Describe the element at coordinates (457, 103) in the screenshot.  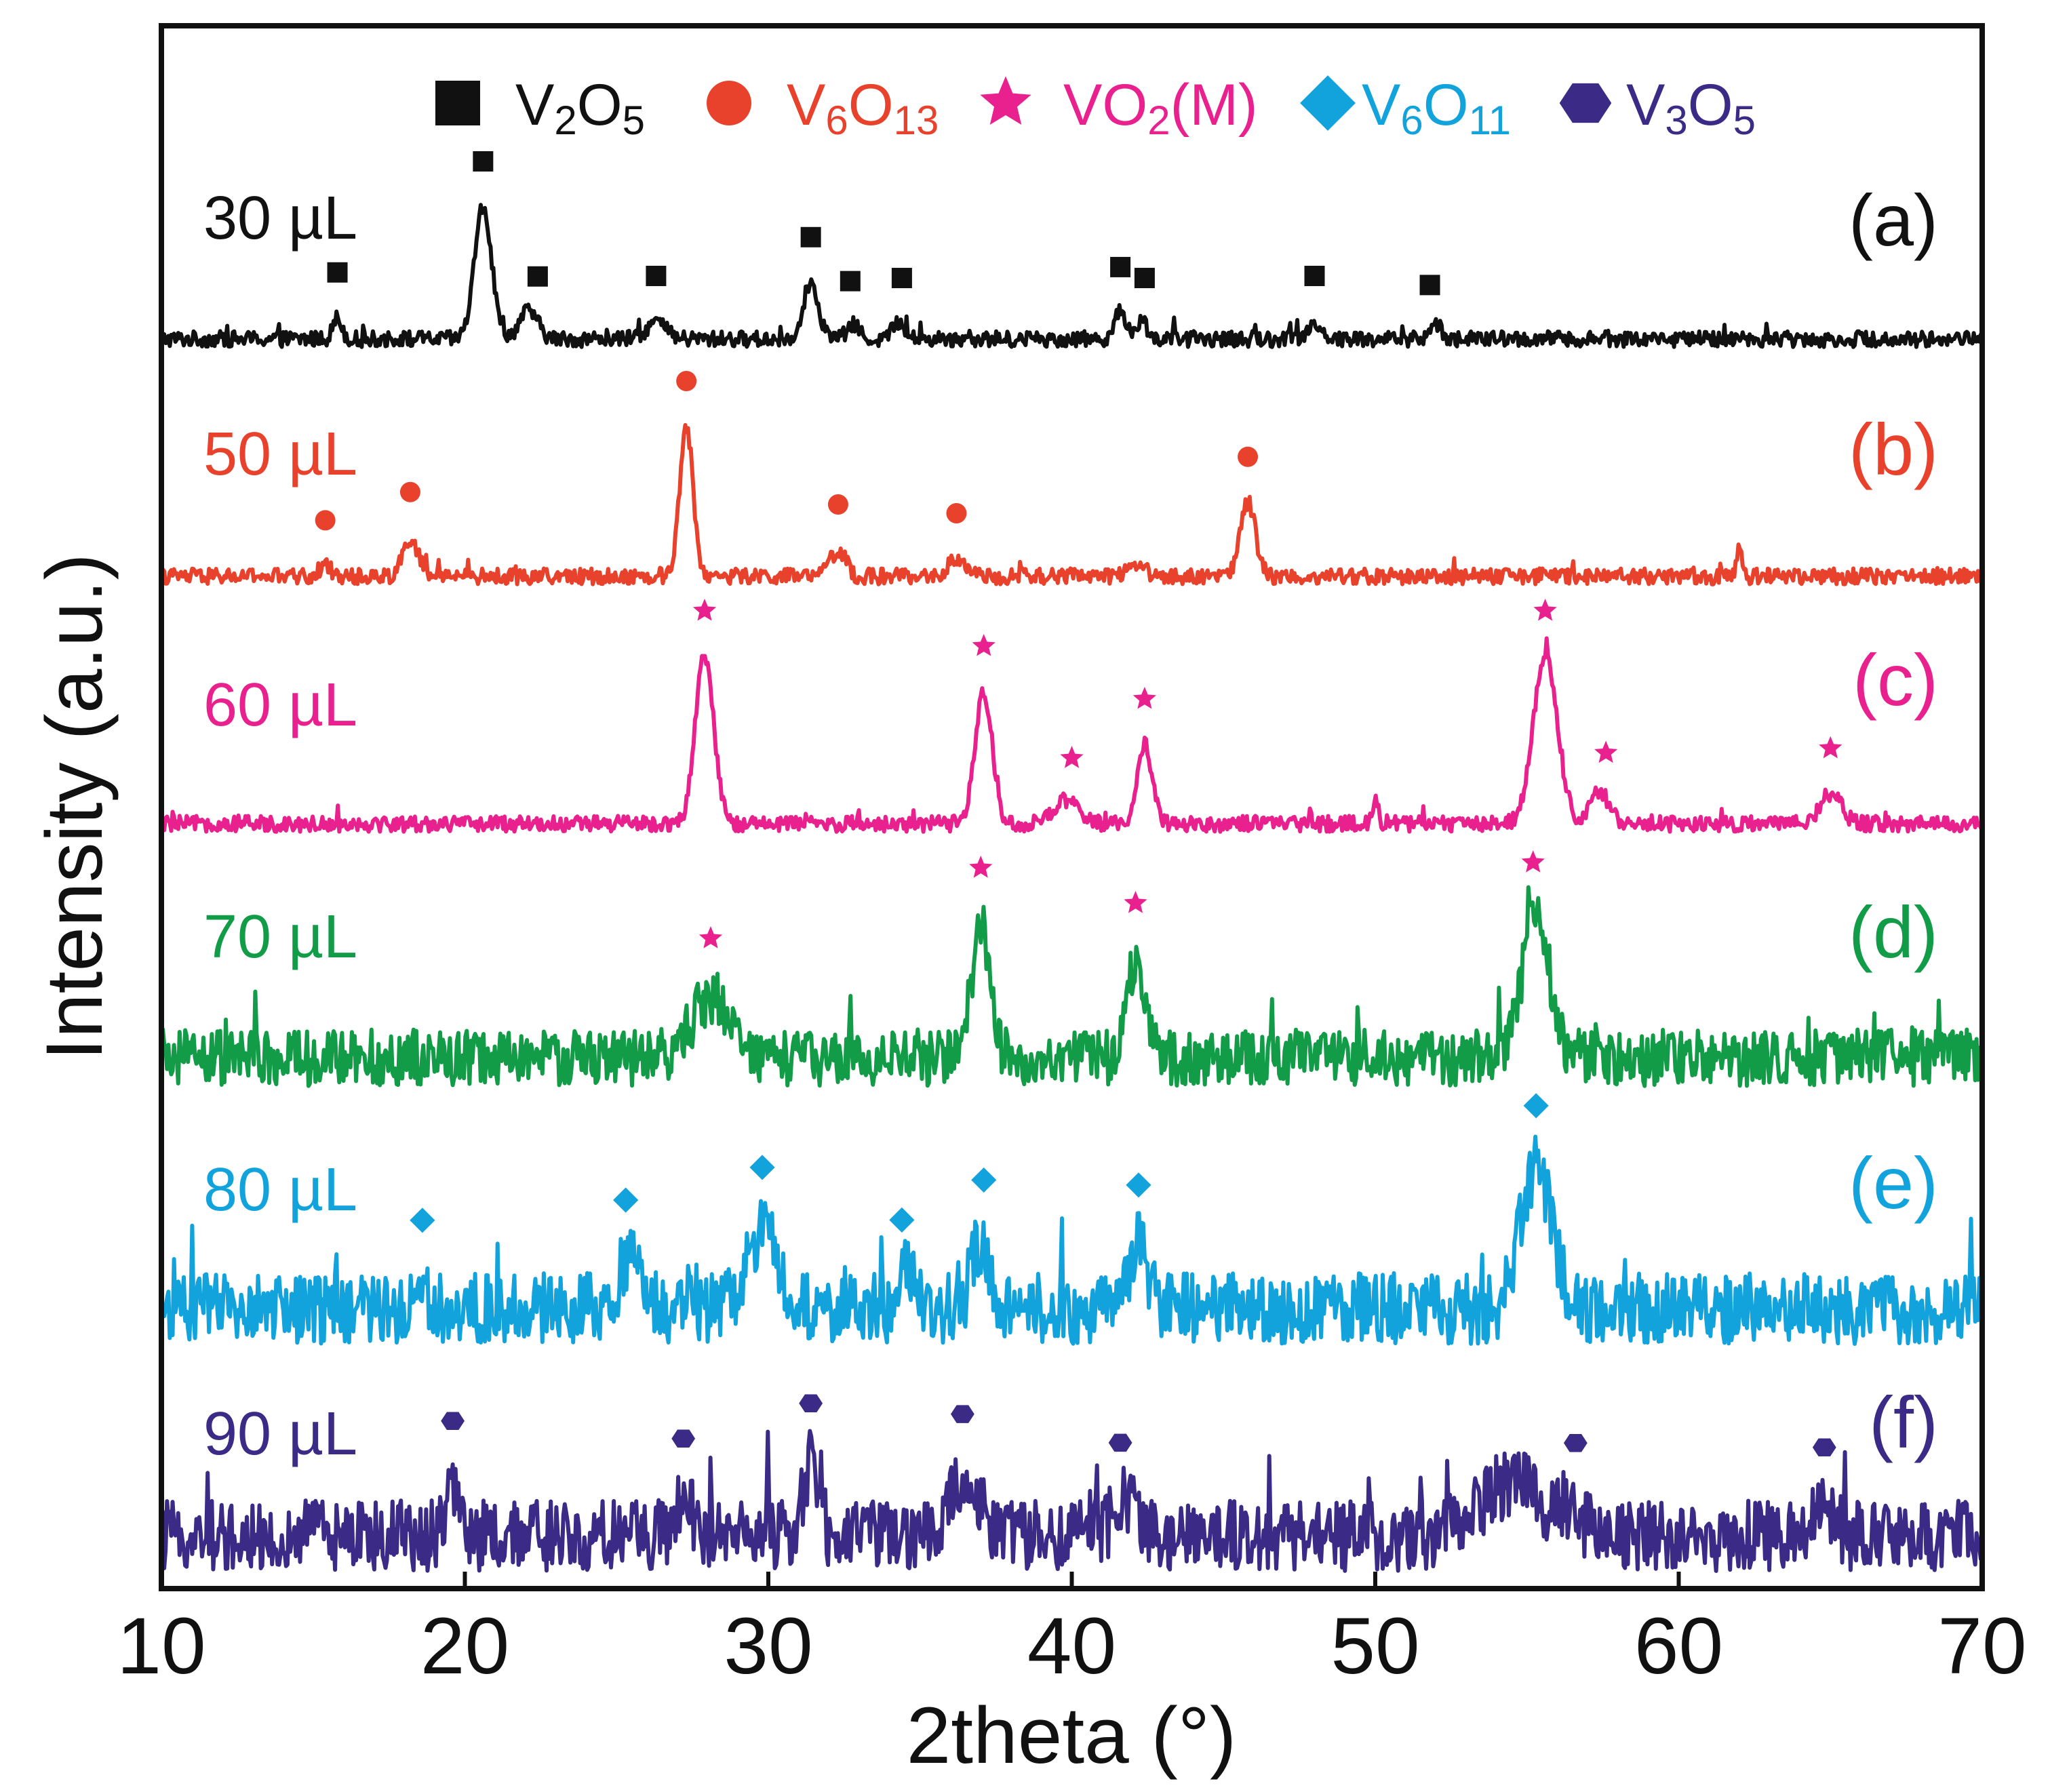
I see `legend-marker-square-icon` at that location.